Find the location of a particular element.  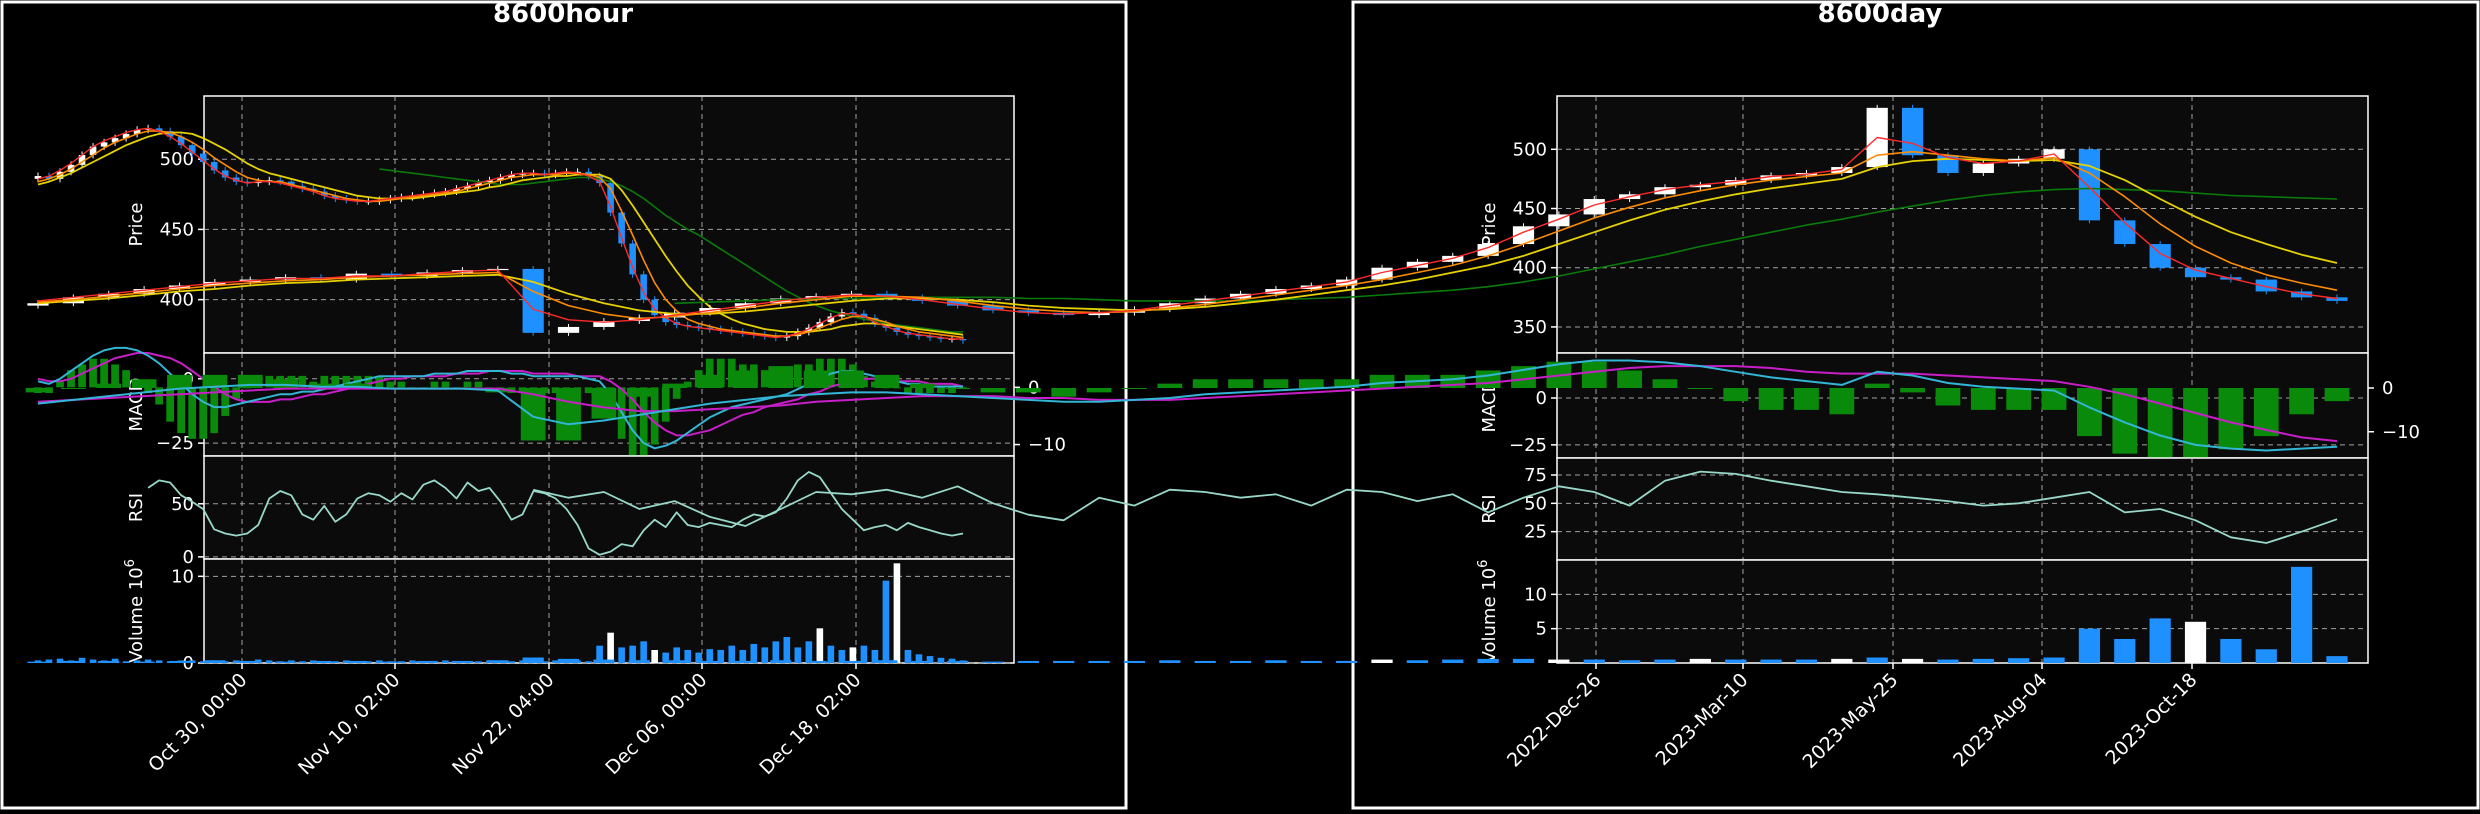

macd-ylabel: MACD is located at coordinates (136, 405).